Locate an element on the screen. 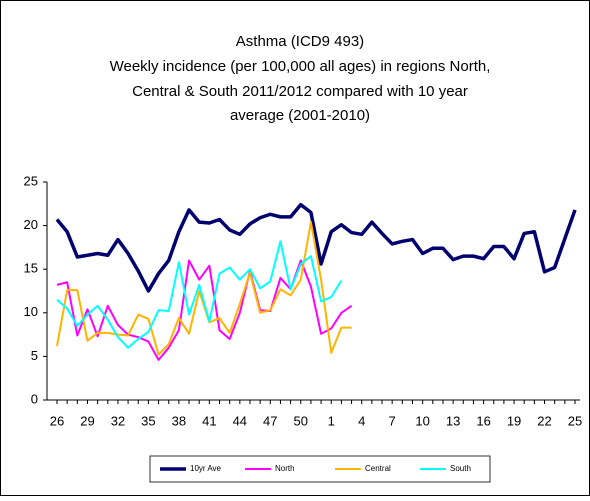  chart-subtitle: average (2001-2010) is located at coordinates (300, 115).